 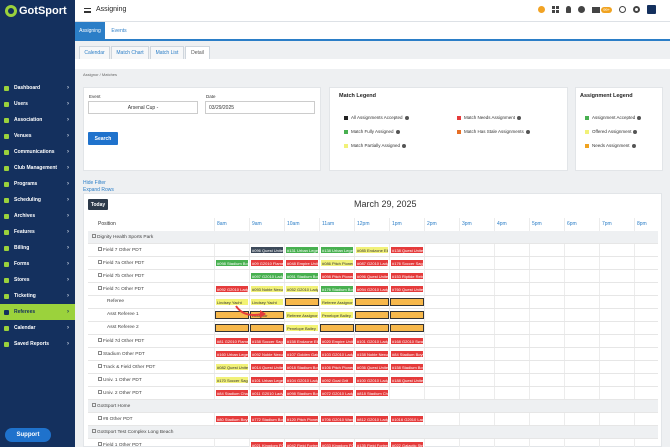 I want to click on match-block: #014 Quest United, so click(x=267, y=367).